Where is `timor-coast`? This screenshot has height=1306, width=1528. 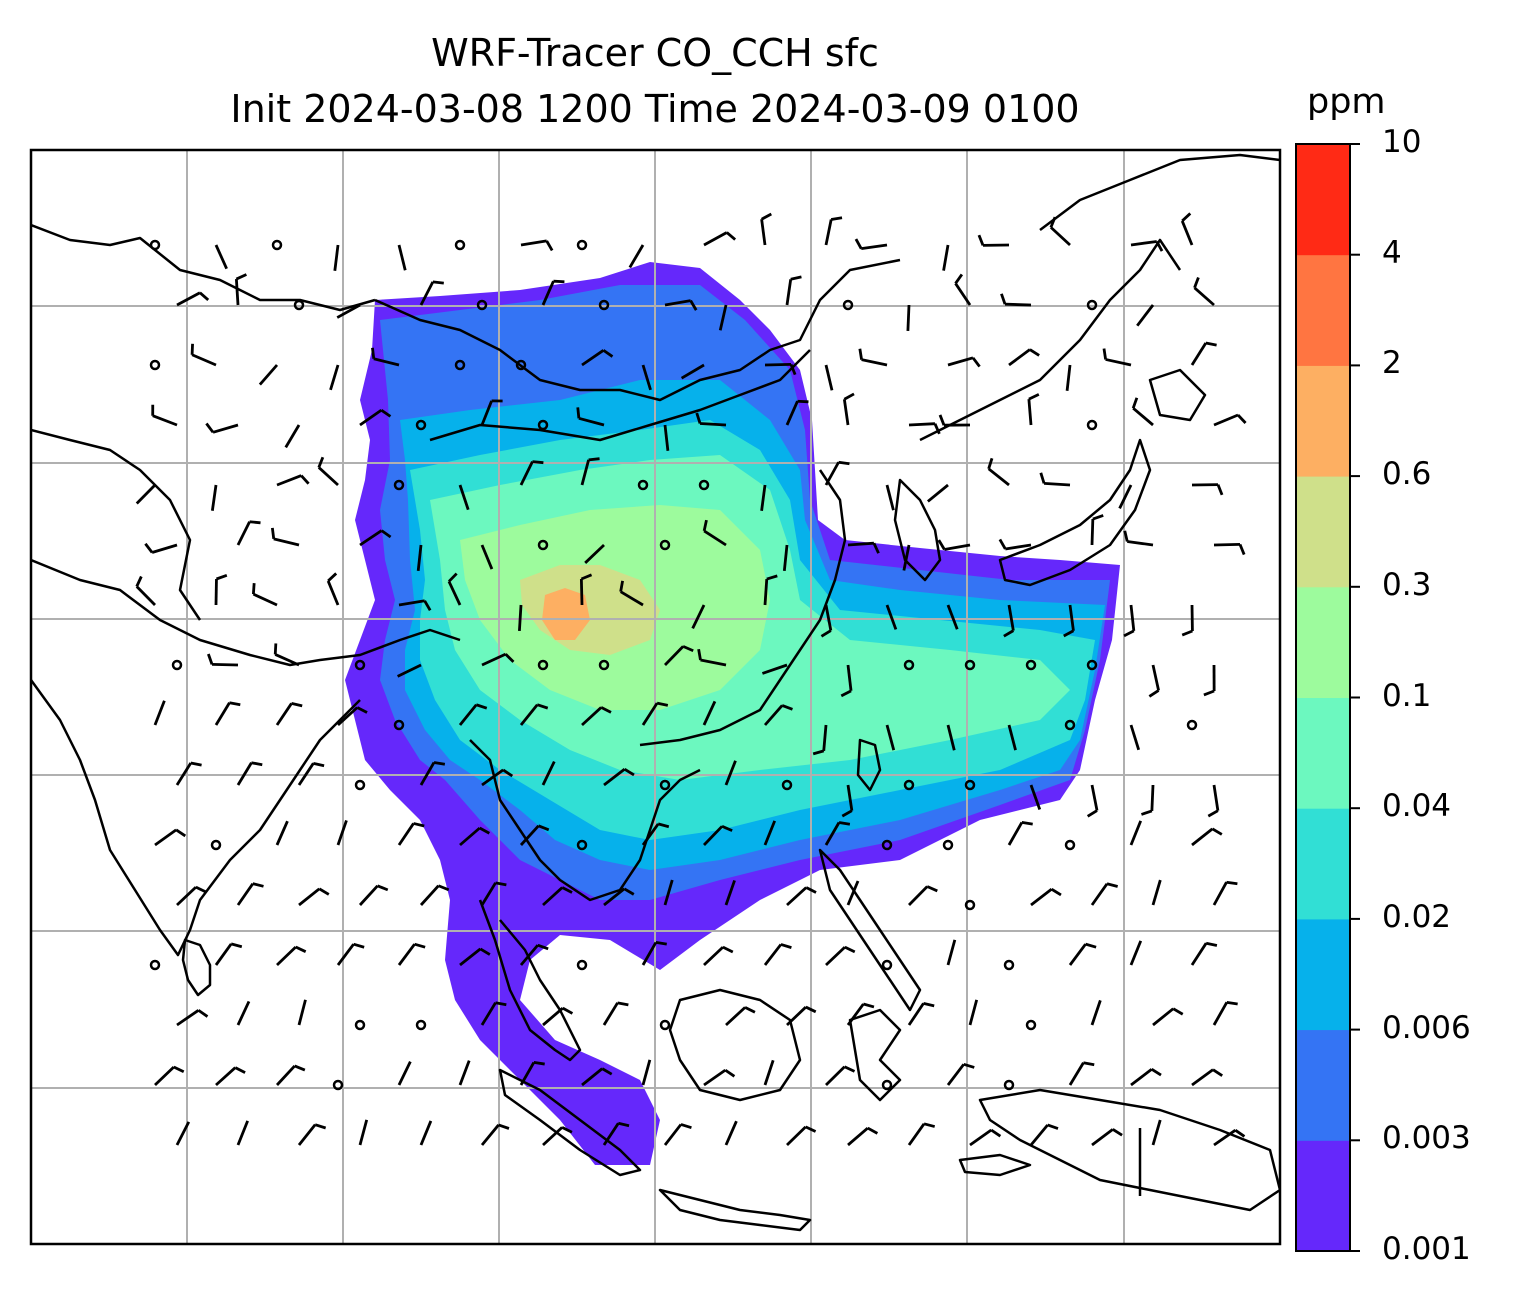 timor-coast is located at coordinates (995, 1165).